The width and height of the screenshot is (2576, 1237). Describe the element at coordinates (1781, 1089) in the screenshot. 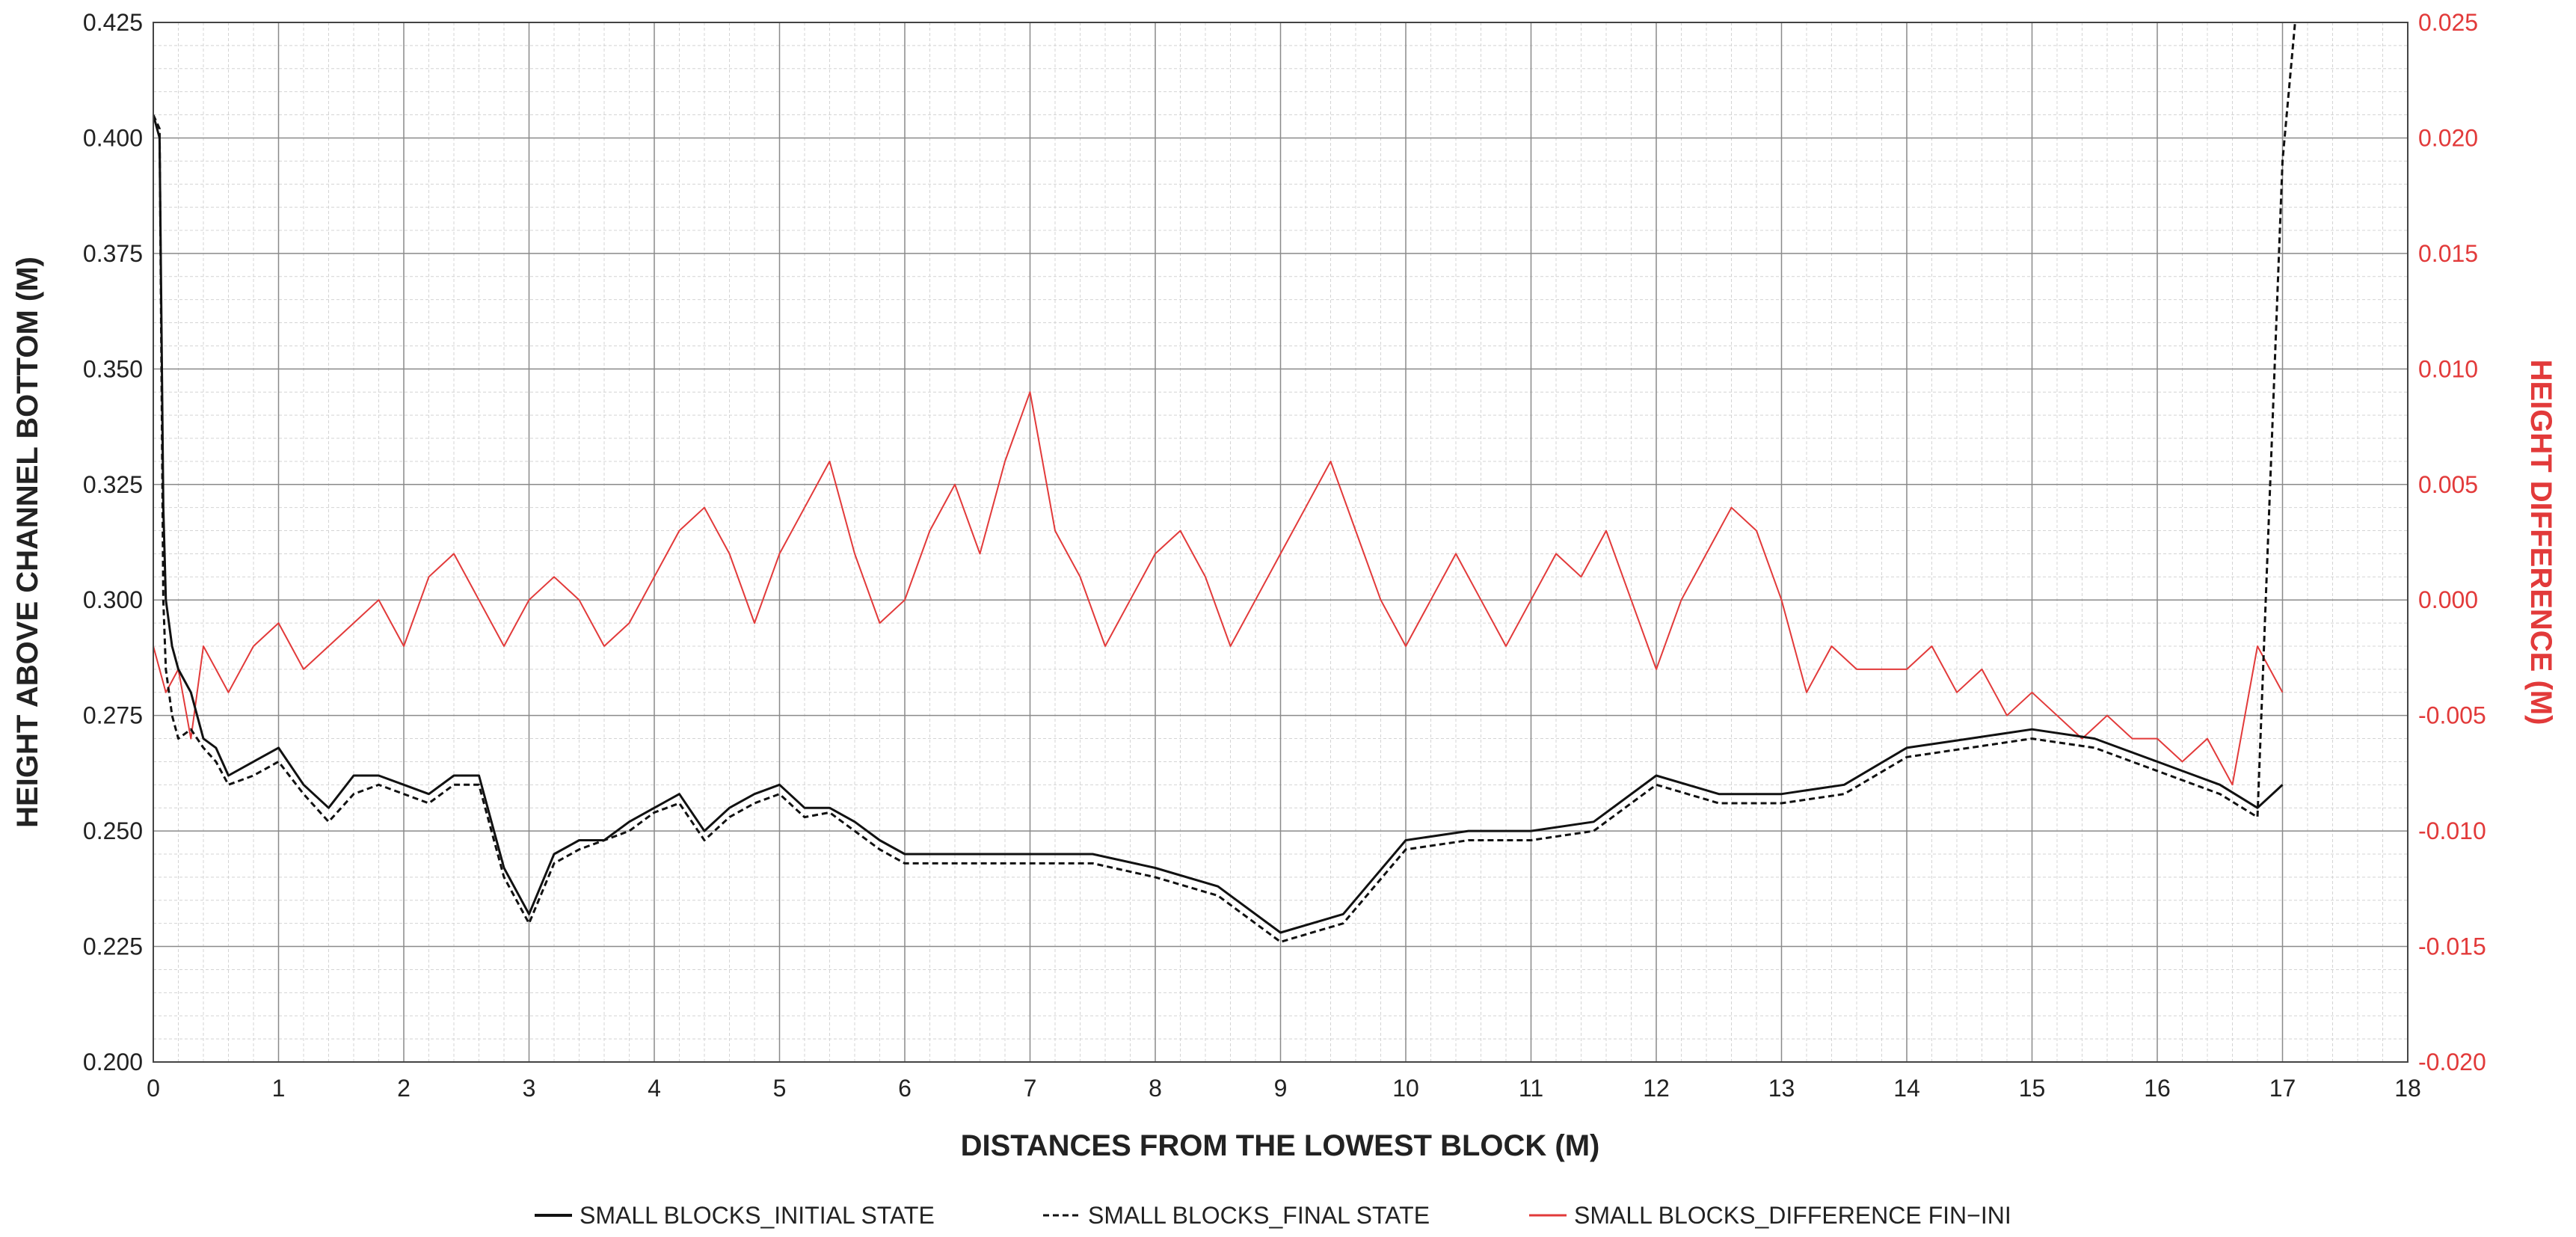

I see `x-tick-label: 13` at that location.